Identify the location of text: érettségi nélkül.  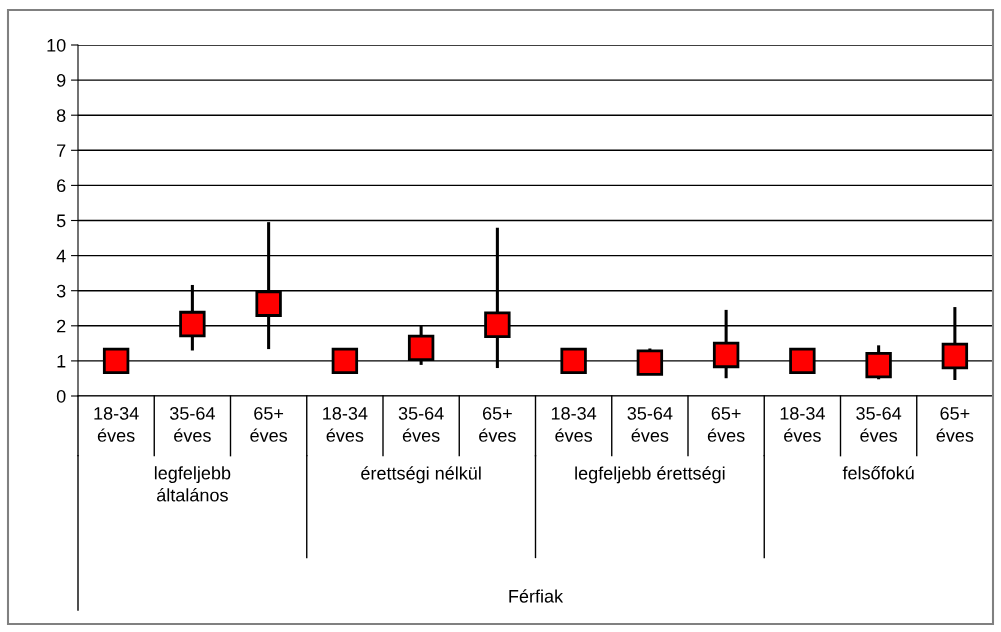
(421, 475).